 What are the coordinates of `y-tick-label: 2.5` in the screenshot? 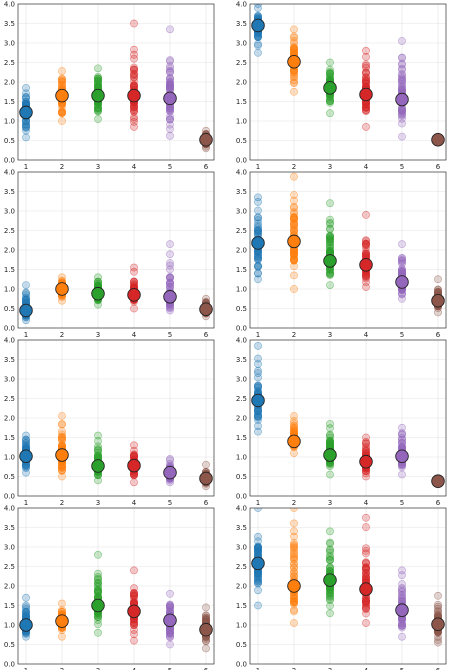 It's located at (241, 63).